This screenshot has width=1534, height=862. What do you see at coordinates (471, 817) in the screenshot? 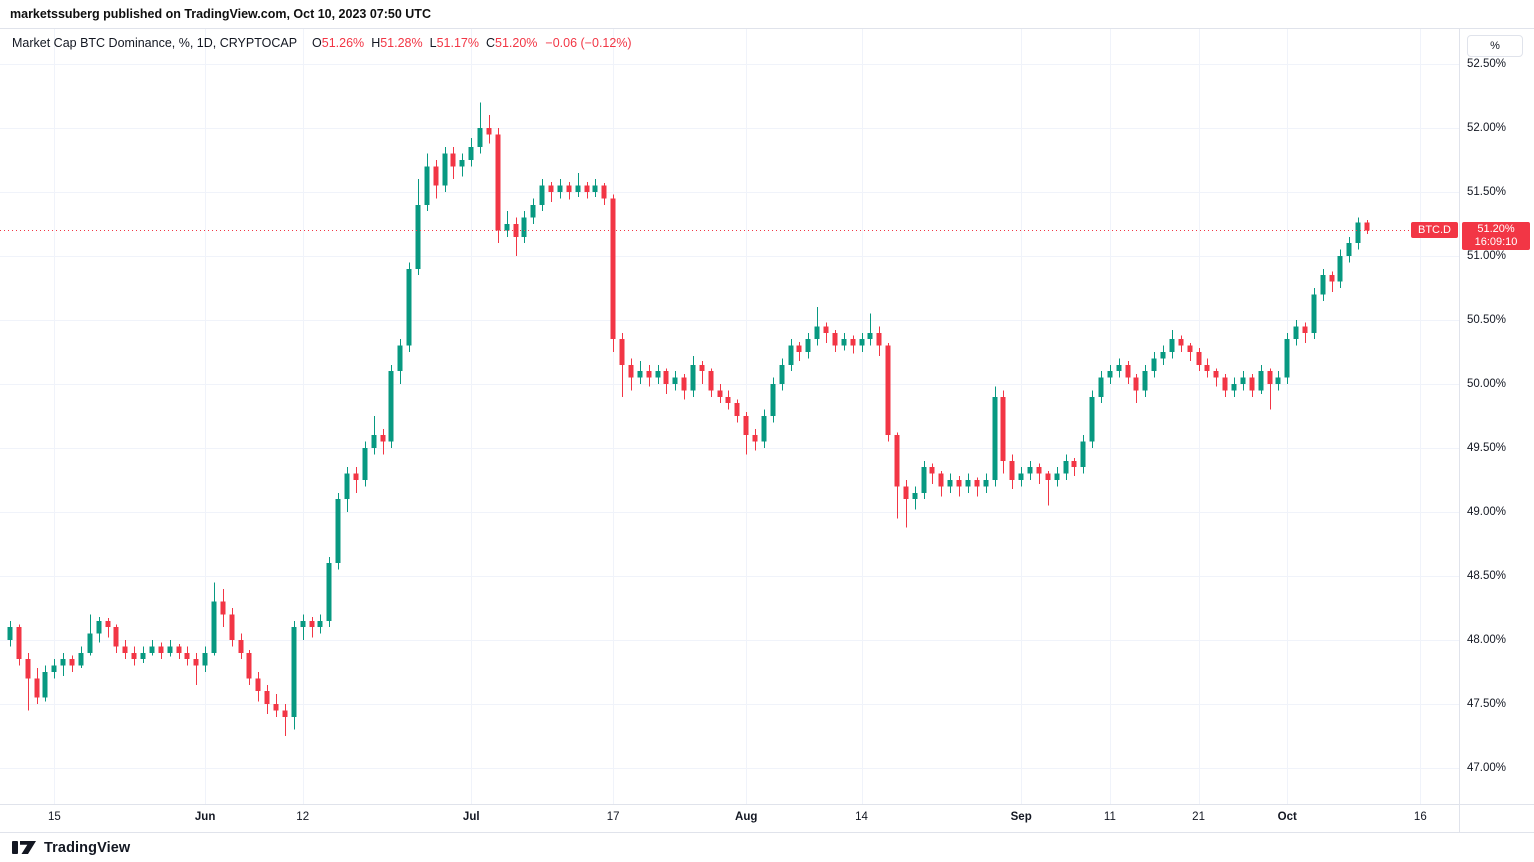
I see `time-axis-tick: Jul` at bounding box center [471, 817].